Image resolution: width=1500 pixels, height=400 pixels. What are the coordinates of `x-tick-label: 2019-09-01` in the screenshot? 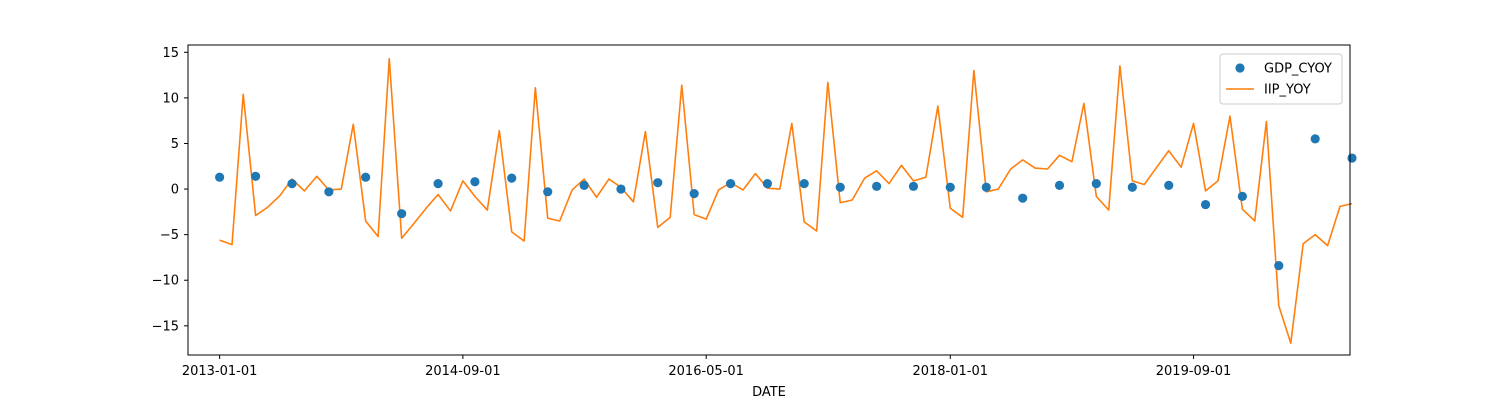 It's located at (1194, 371).